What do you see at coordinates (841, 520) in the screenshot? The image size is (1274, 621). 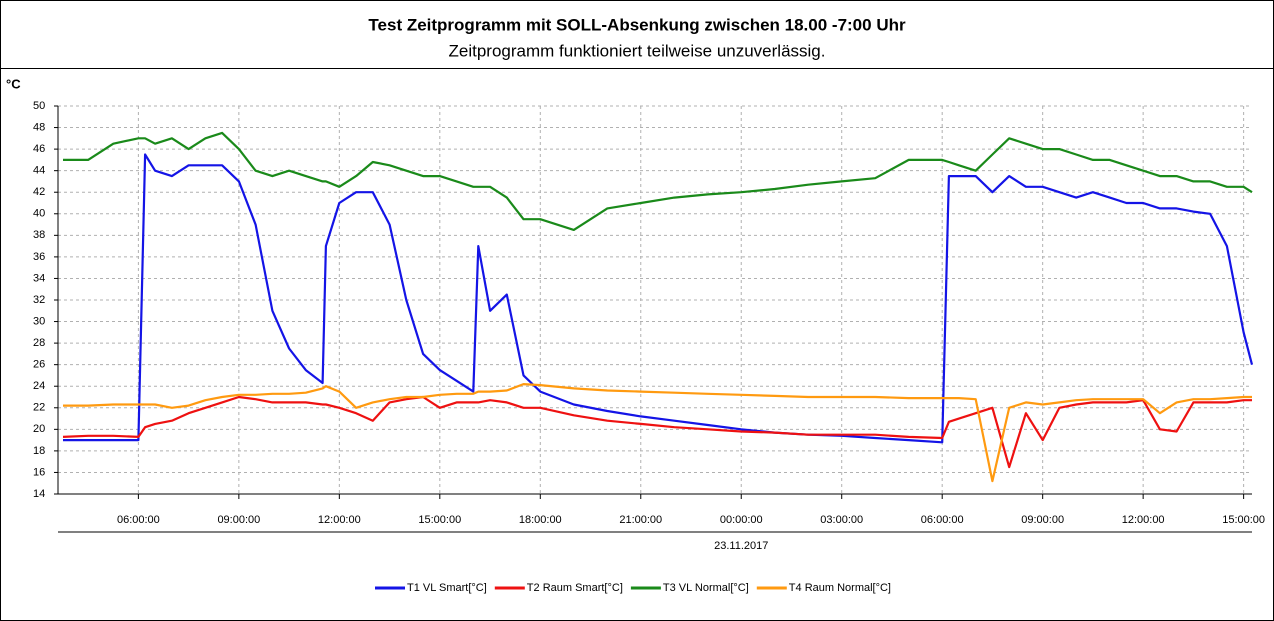 I see `x-tick-label: 03:00:00` at bounding box center [841, 520].